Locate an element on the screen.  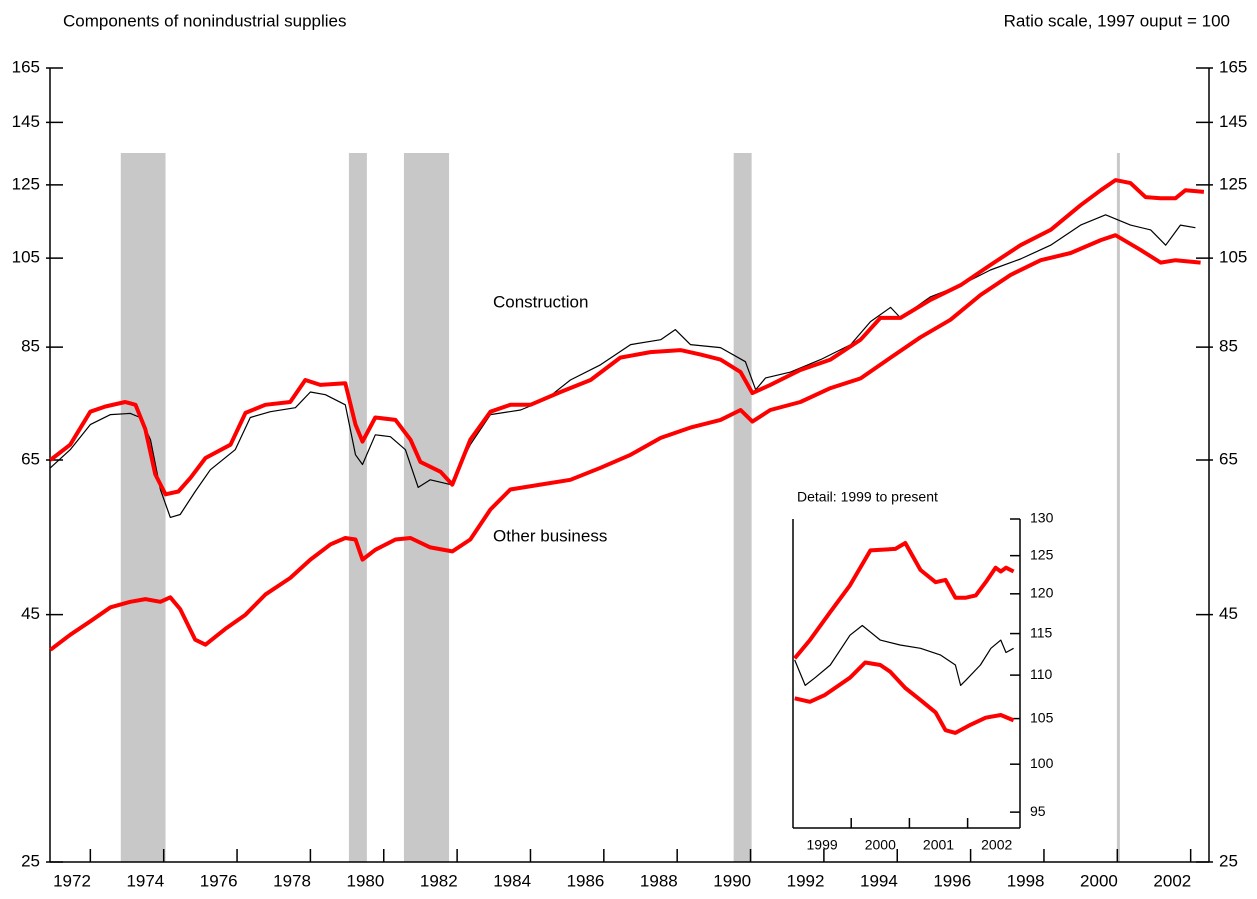
y-tick-label: 95 is located at coordinates (1038, 811).